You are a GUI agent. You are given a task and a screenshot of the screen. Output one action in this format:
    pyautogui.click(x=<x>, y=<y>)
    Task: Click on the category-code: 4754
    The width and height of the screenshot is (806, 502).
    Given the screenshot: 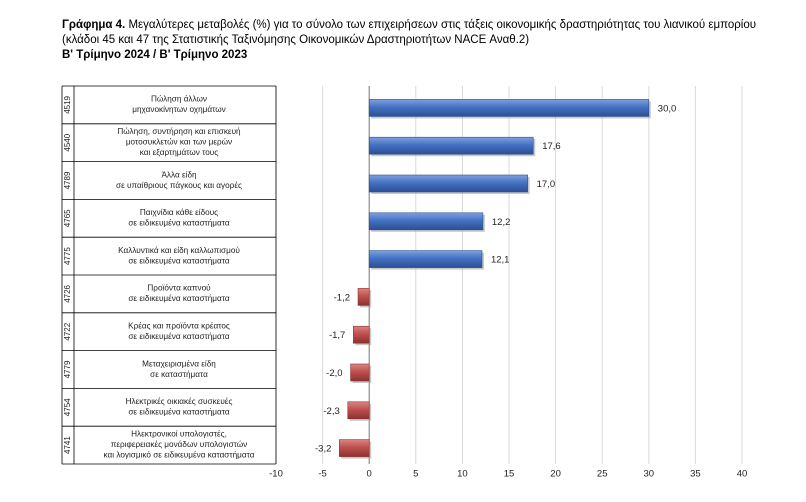 What is the action you would take?
    pyautogui.click(x=67, y=407)
    